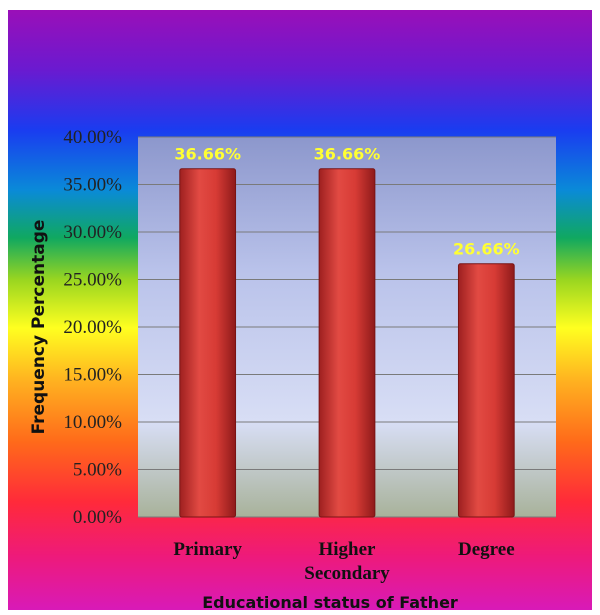  Describe the element at coordinates (92, 280) in the screenshot. I see `y-tick-label: 25.00%` at that location.